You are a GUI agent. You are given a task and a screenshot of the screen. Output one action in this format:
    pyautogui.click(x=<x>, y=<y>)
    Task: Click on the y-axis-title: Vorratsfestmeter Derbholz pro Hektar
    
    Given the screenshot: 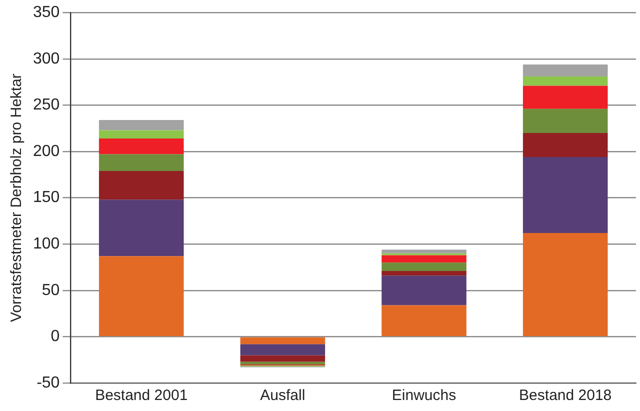 What is the action you would take?
    pyautogui.click(x=17, y=198)
    